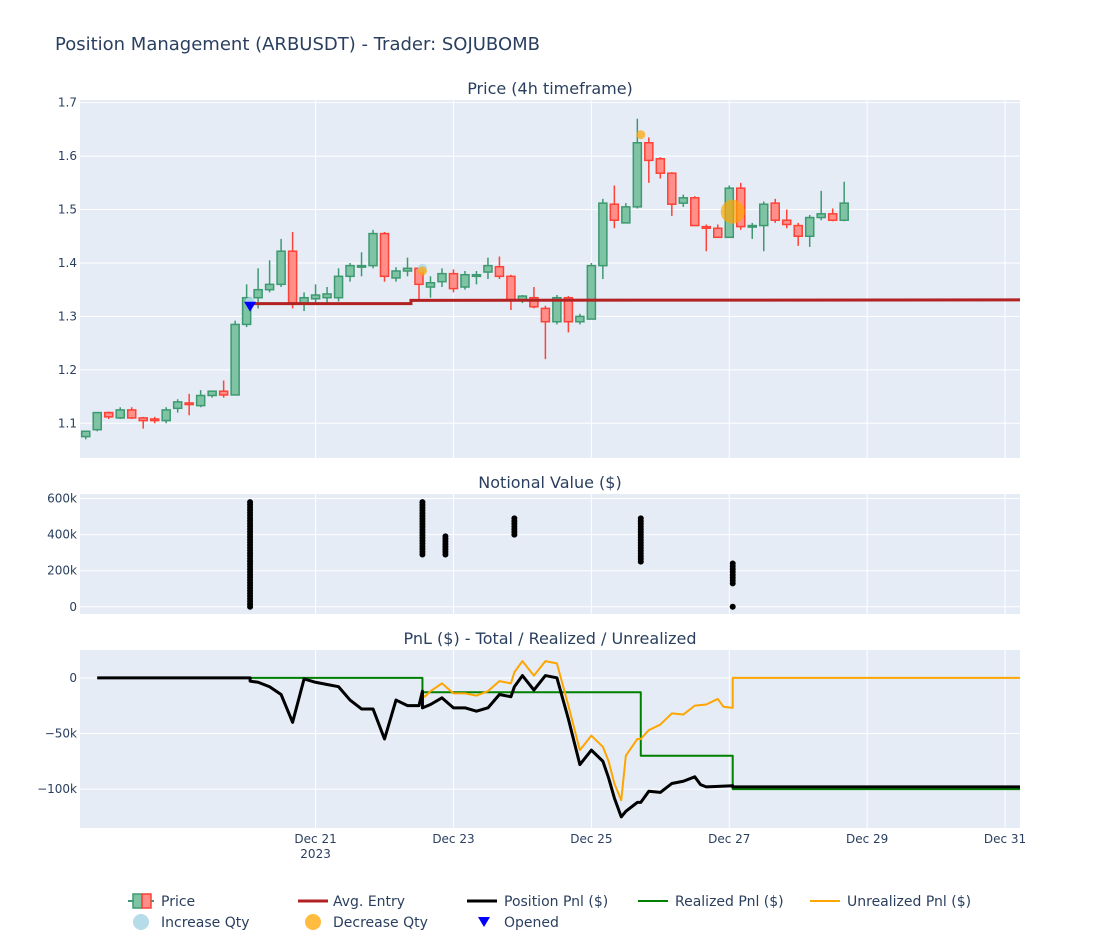 The height and width of the screenshot is (950, 1100). I want to click on legend-label-opened: Opened, so click(531, 923).